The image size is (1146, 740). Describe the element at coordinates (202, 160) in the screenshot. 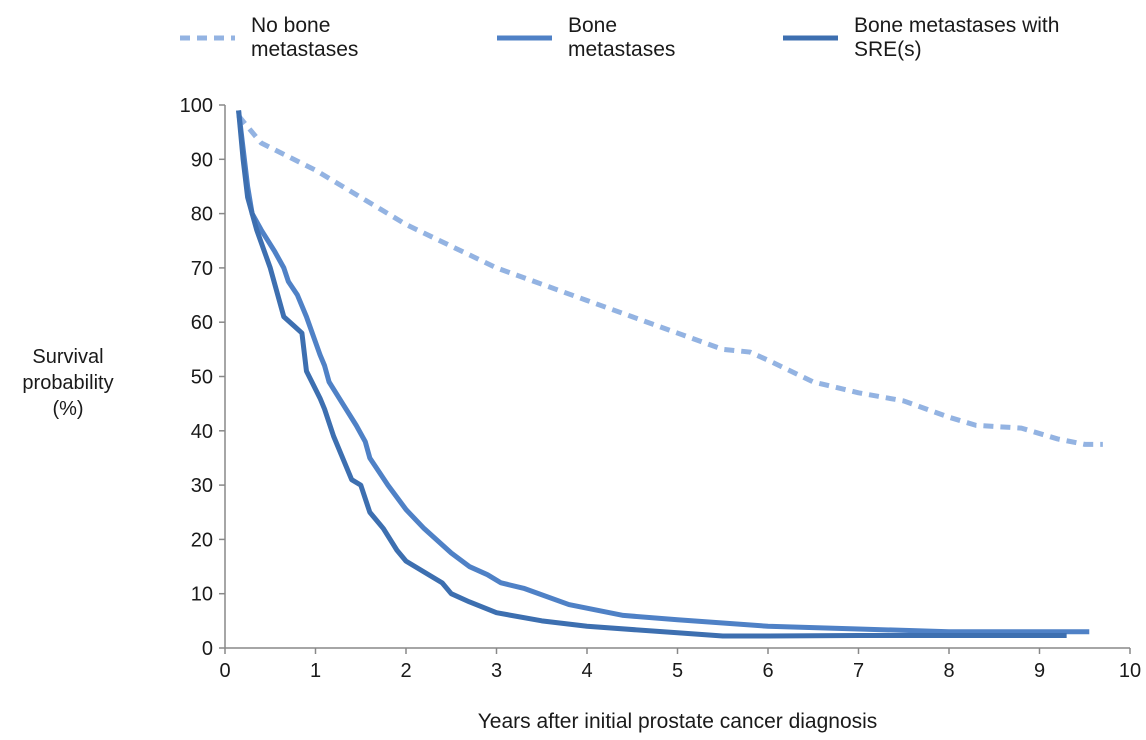

I see `y-tick-label: 90` at that location.